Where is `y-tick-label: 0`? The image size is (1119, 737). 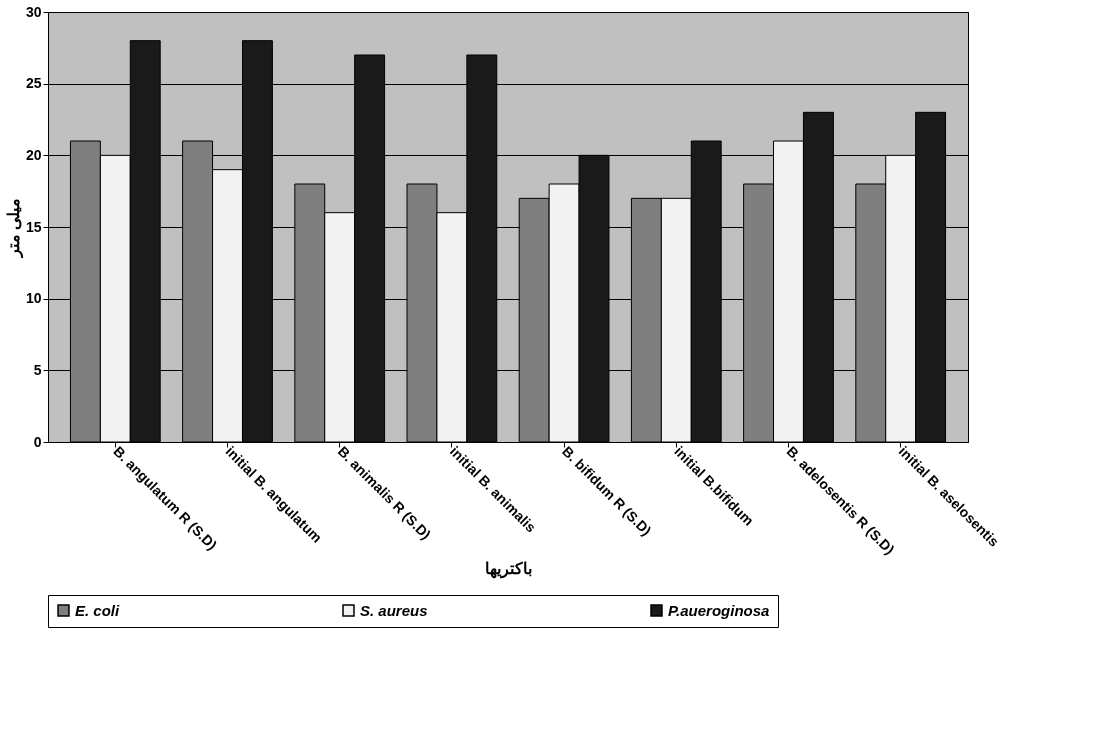 y-tick-label: 0 is located at coordinates (37, 441).